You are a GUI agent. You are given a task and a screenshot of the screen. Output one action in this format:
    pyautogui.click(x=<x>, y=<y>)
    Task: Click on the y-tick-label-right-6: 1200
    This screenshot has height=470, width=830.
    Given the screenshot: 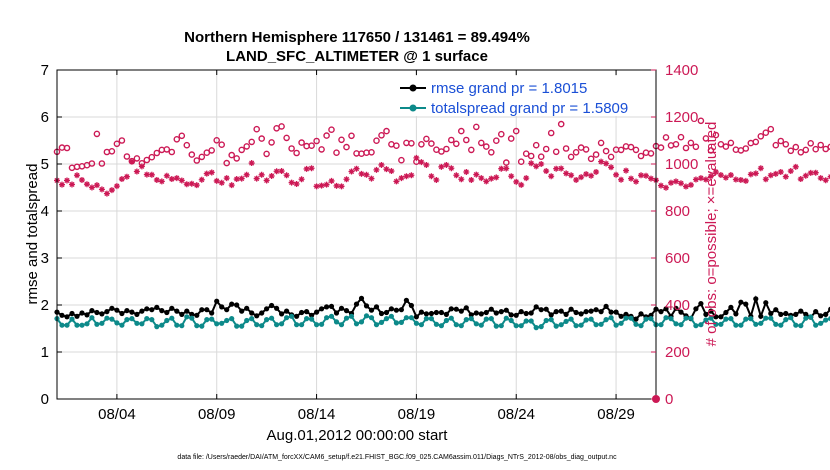 What is the action you would take?
    pyautogui.click(x=681, y=117)
    